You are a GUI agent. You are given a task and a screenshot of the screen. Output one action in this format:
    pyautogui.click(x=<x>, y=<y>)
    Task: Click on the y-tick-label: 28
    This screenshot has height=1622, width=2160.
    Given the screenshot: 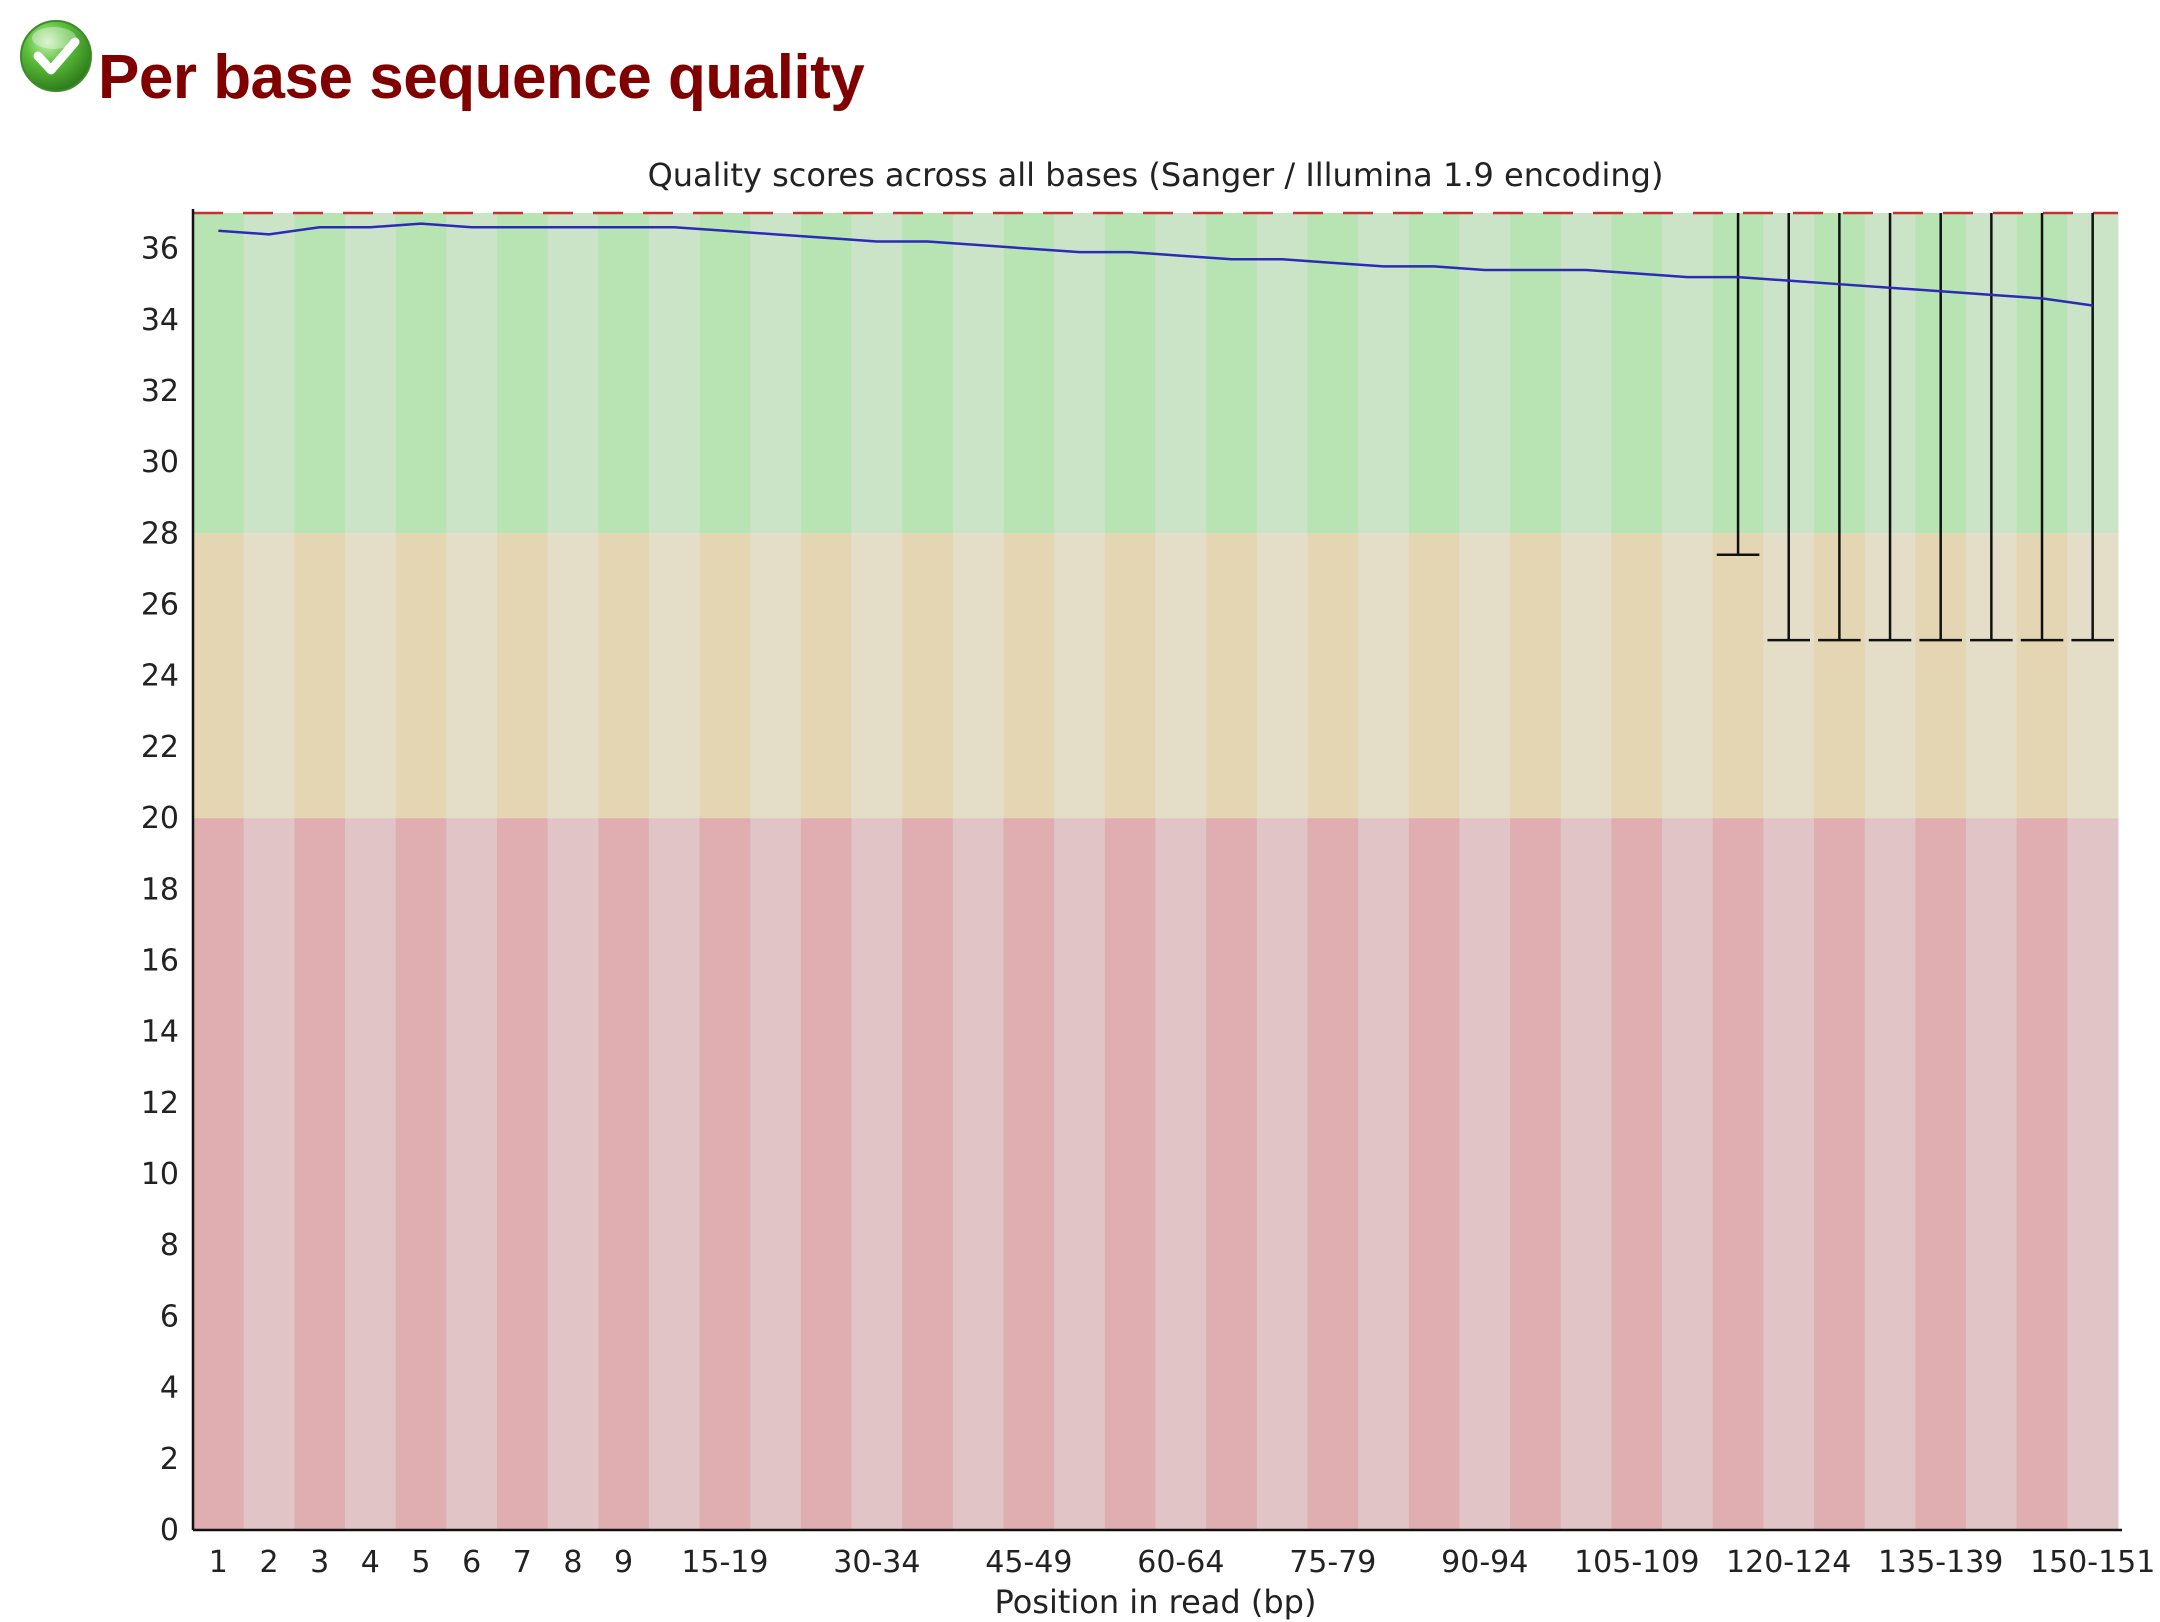 What is the action you would take?
    pyautogui.click(x=160, y=533)
    